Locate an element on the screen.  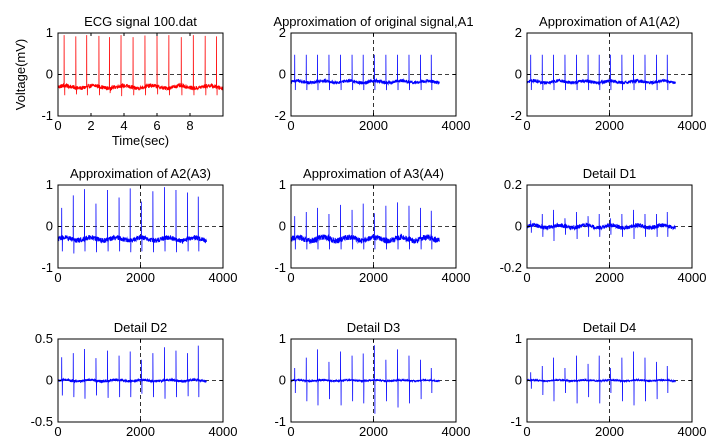
x-tick-label: 2 is located at coordinates (90, 125).